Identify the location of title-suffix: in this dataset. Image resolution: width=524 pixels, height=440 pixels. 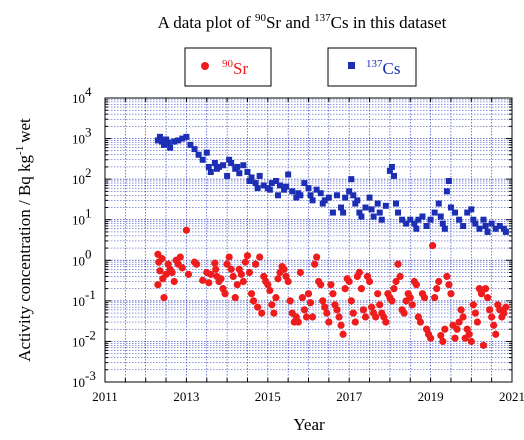
(398, 22).